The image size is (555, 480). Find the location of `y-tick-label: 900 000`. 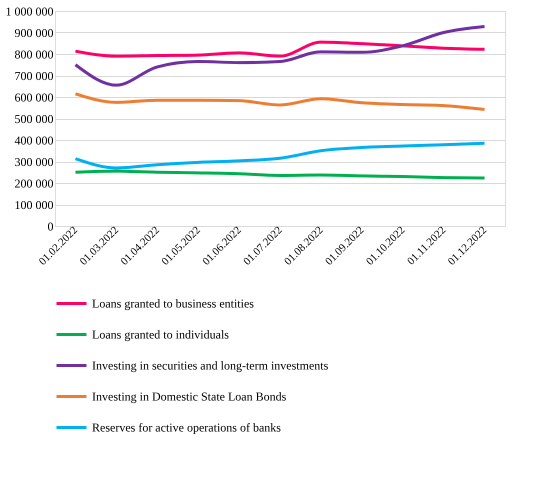

y-tick-label: 900 000 is located at coordinates (34, 33).